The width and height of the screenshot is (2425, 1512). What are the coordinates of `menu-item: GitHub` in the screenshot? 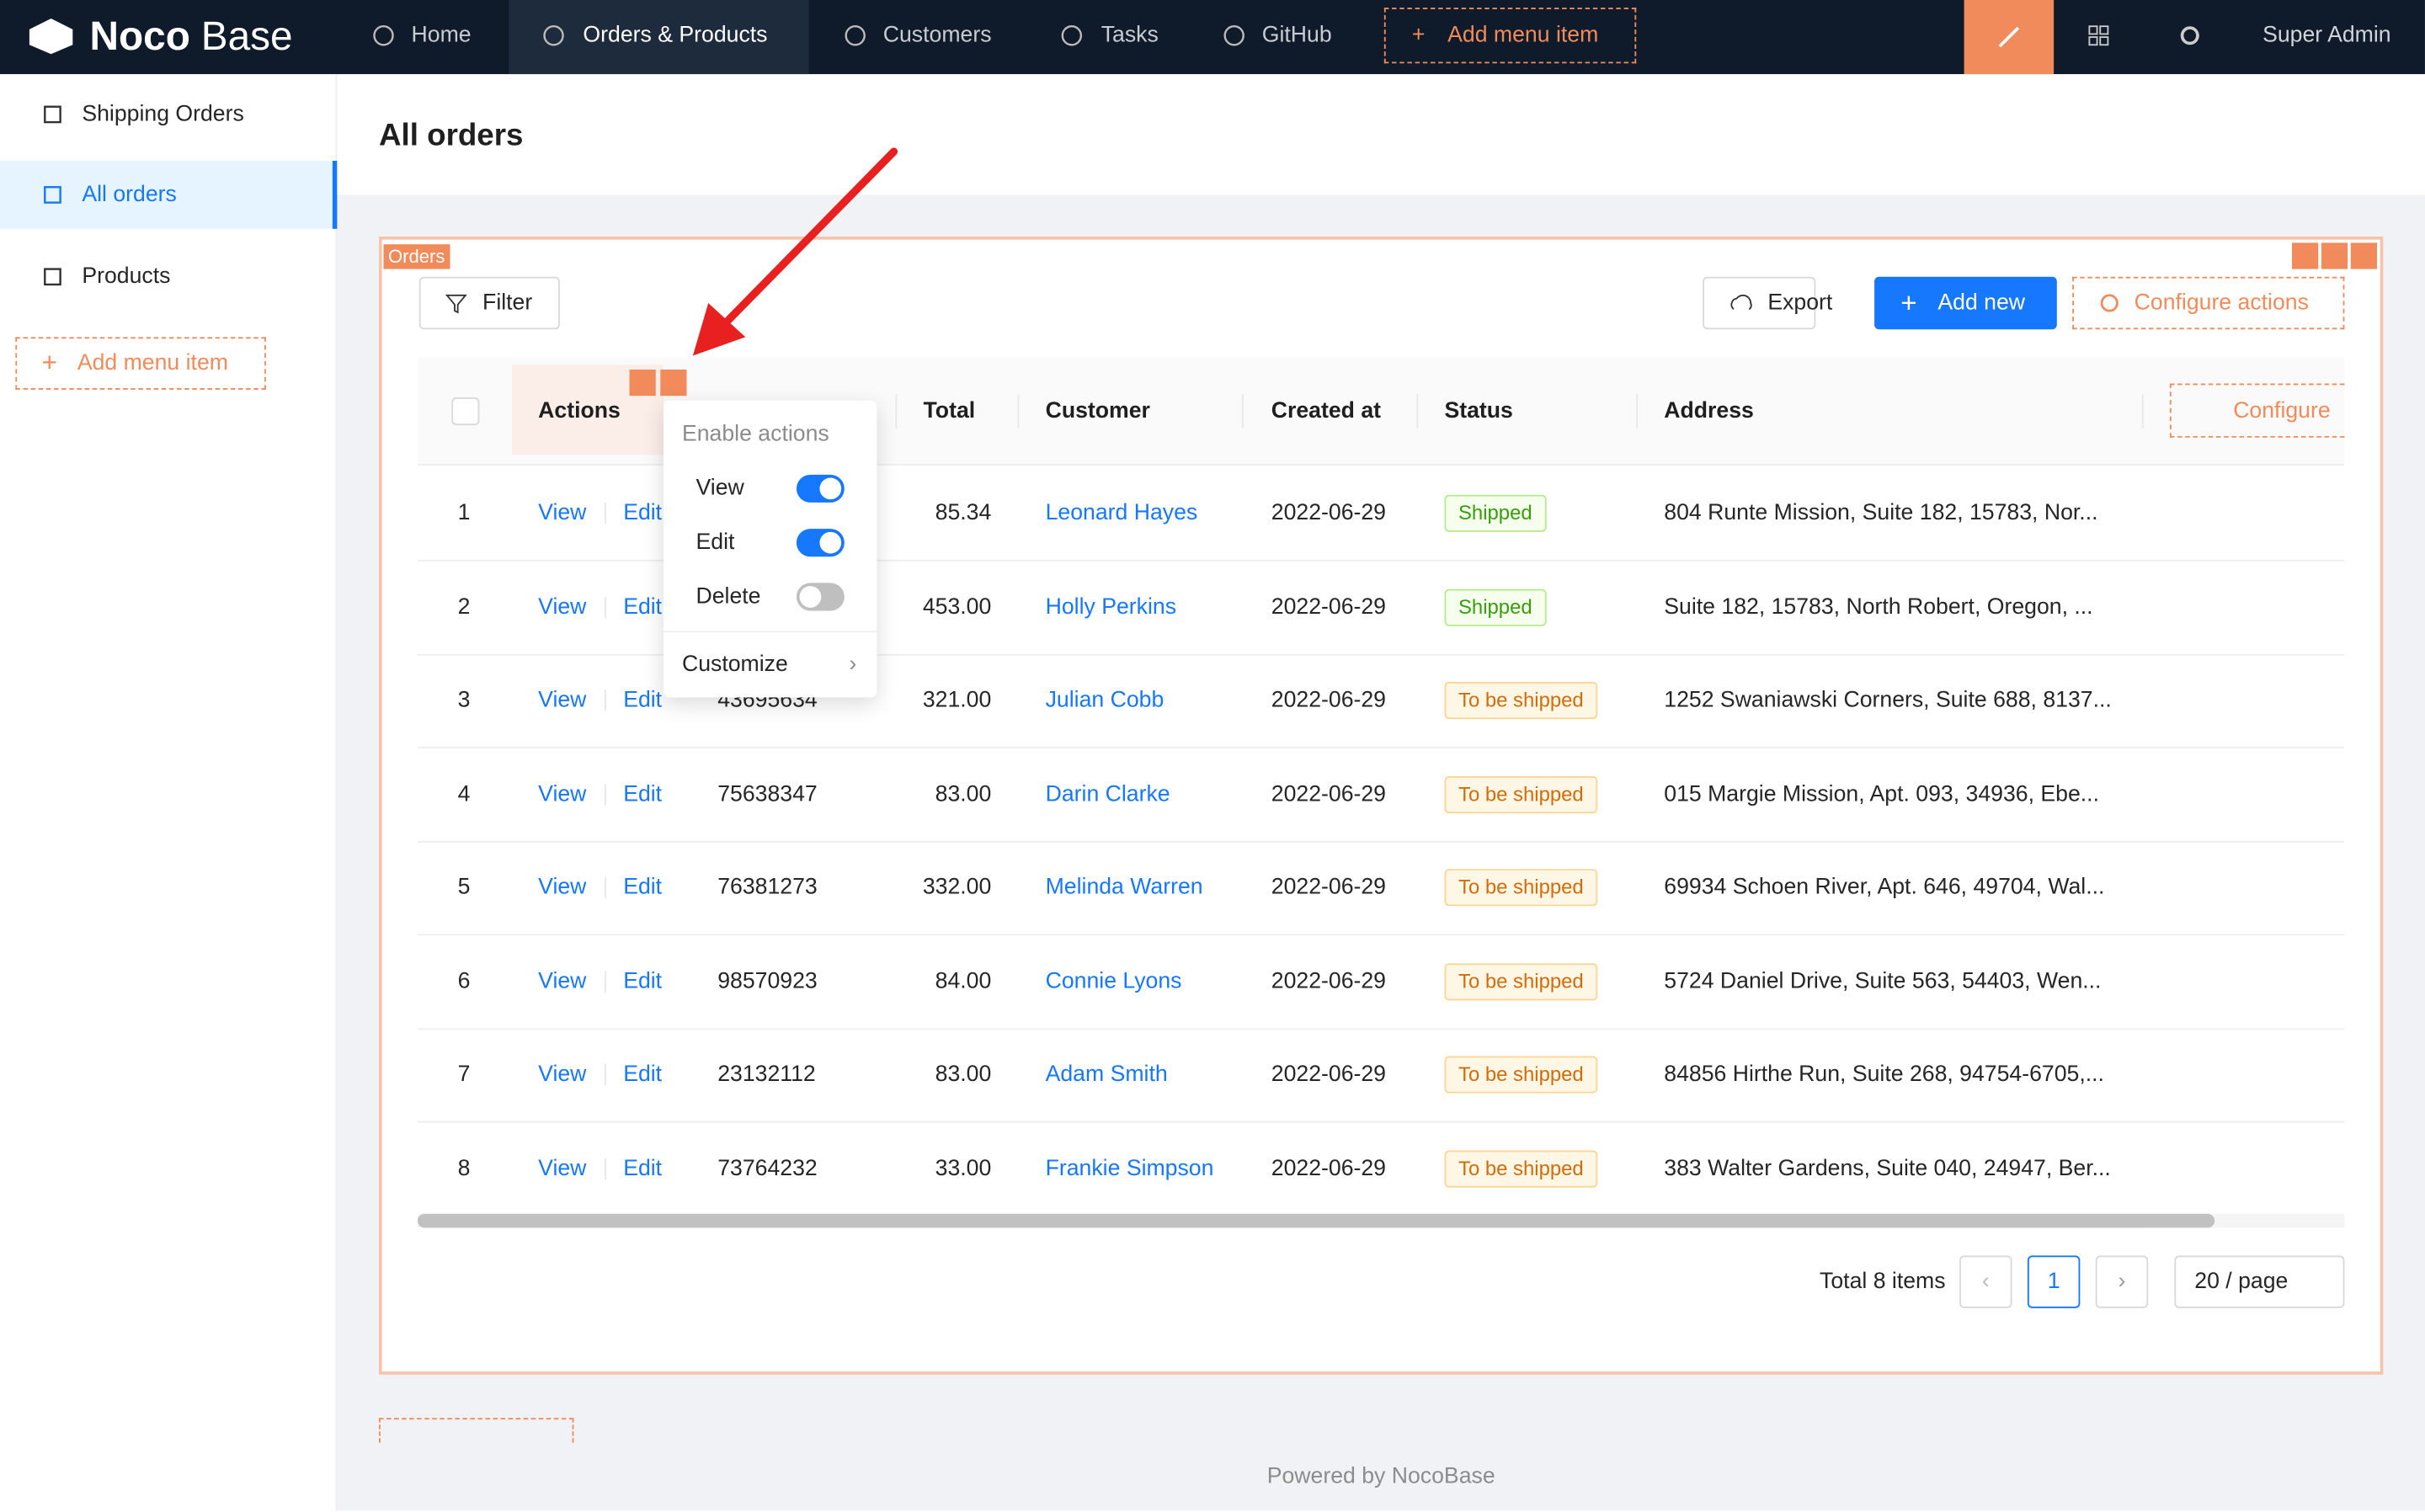 It's located at (1296, 35).